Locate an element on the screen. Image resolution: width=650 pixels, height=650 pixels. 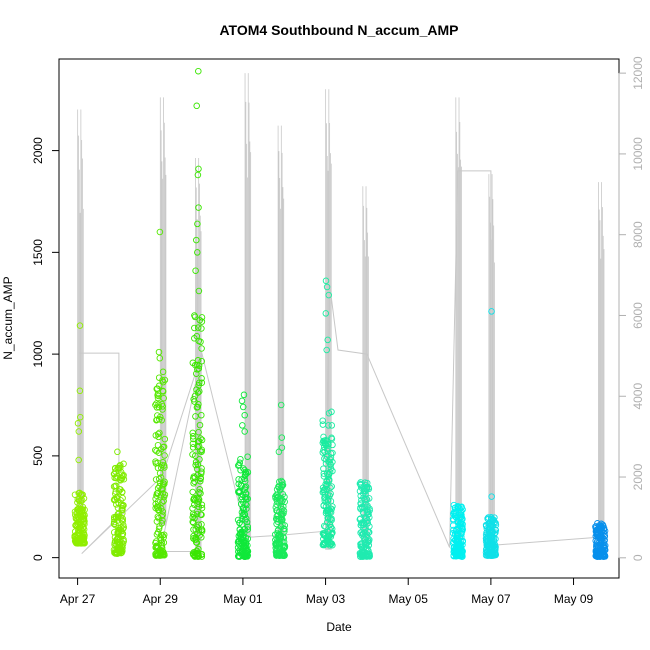
y-tick-label: 2000 is located at coordinates (38, 150).